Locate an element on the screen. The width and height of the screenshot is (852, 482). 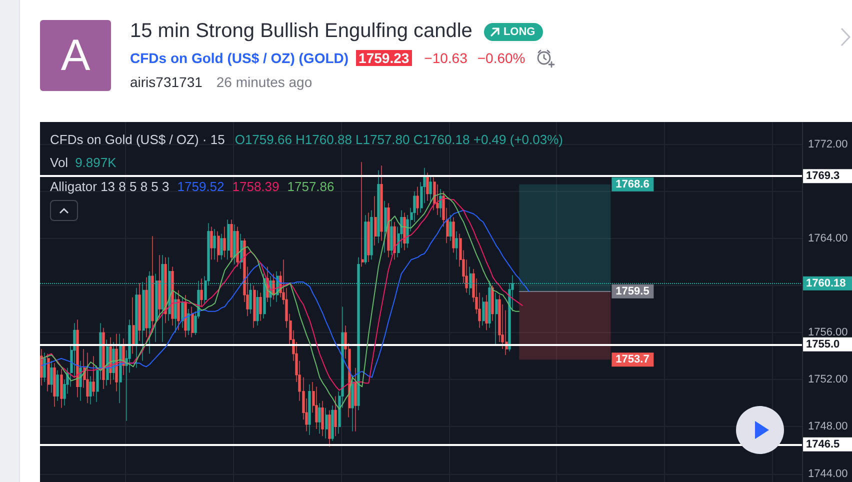
chart-title: 15 min Strong Bullish Engulfing candle is located at coordinates (301, 31).